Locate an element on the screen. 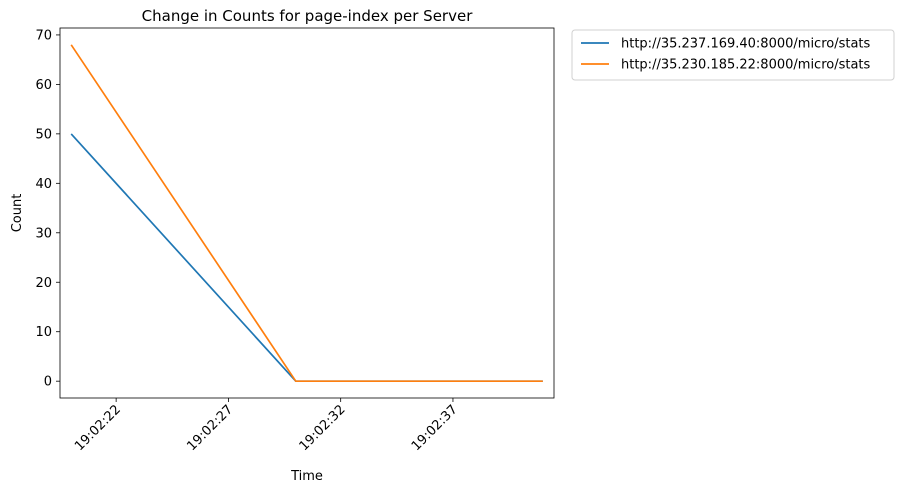  y-tick-label: 20 is located at coordinates (43, 283).